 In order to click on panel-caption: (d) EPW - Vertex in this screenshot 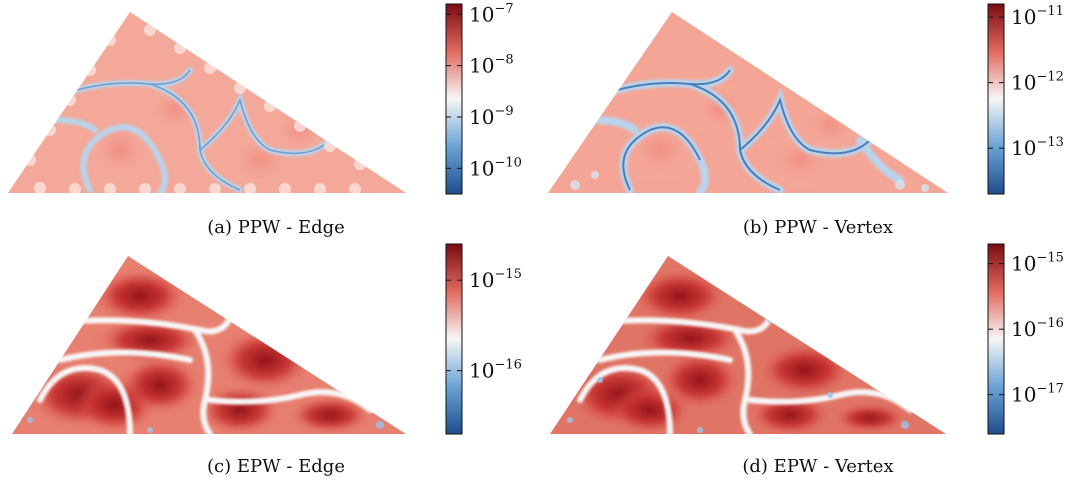, I will do `click(817, 466)`.